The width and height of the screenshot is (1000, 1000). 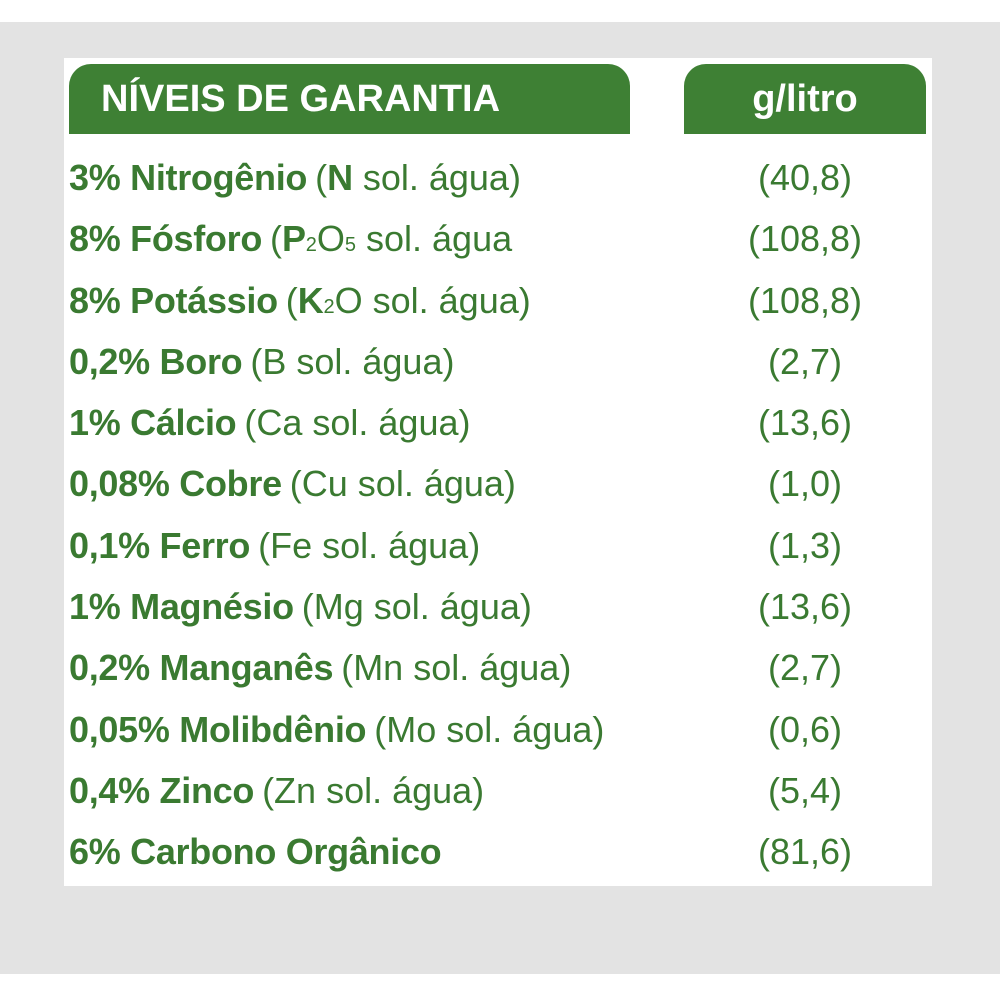 I want to click on nutrient-value: (5,4), so click(x=805, y=790).